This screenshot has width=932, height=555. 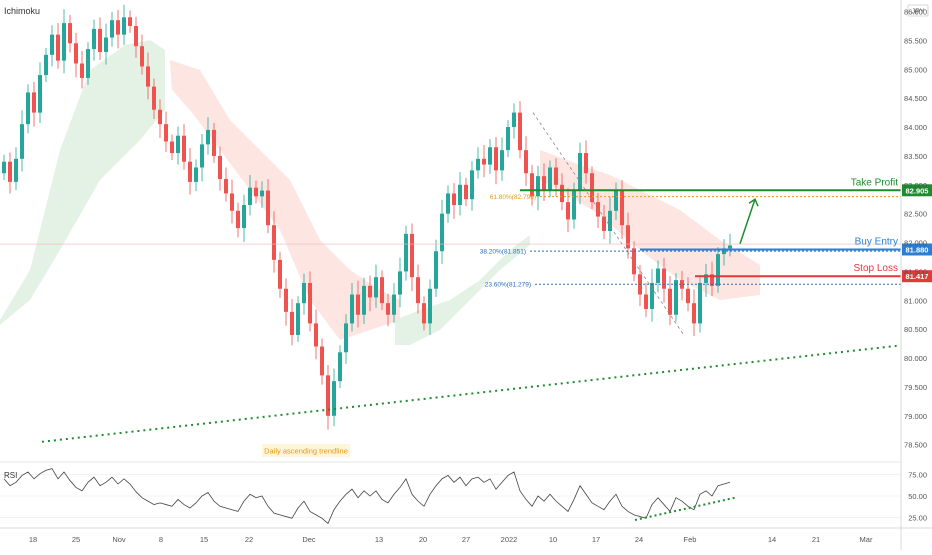 I want to click on level-badge-stop_loss, so click(x=917, y=276).